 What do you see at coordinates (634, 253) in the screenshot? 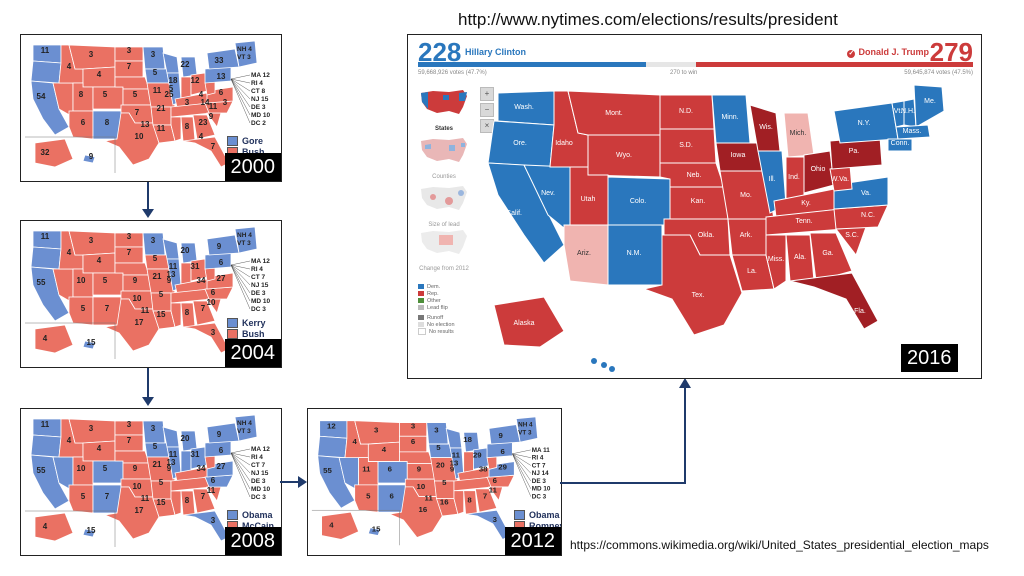
I see `state-label: N.M.` at bounding box center [634, 253].